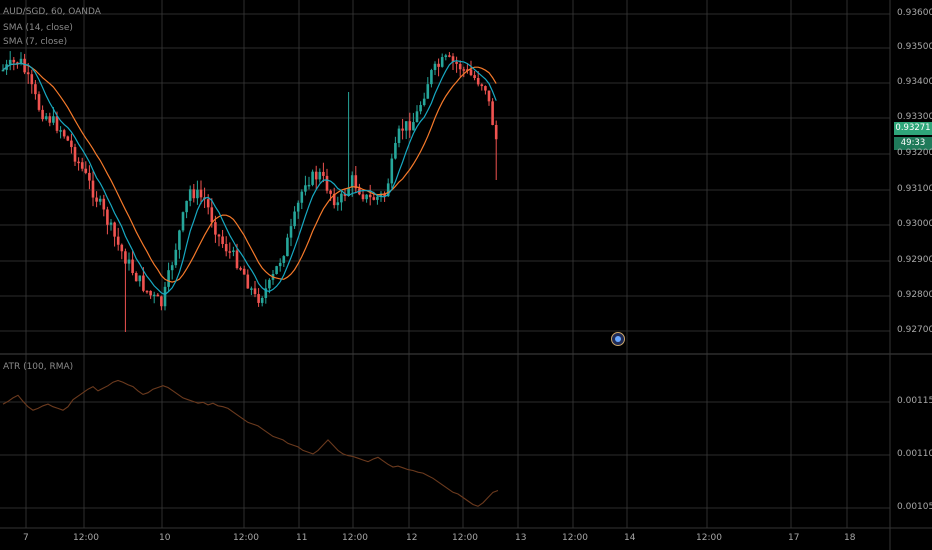 This screenshot has width=932, height=550. I want to click on price-tick-label: 0.93100, so click(914, 189).